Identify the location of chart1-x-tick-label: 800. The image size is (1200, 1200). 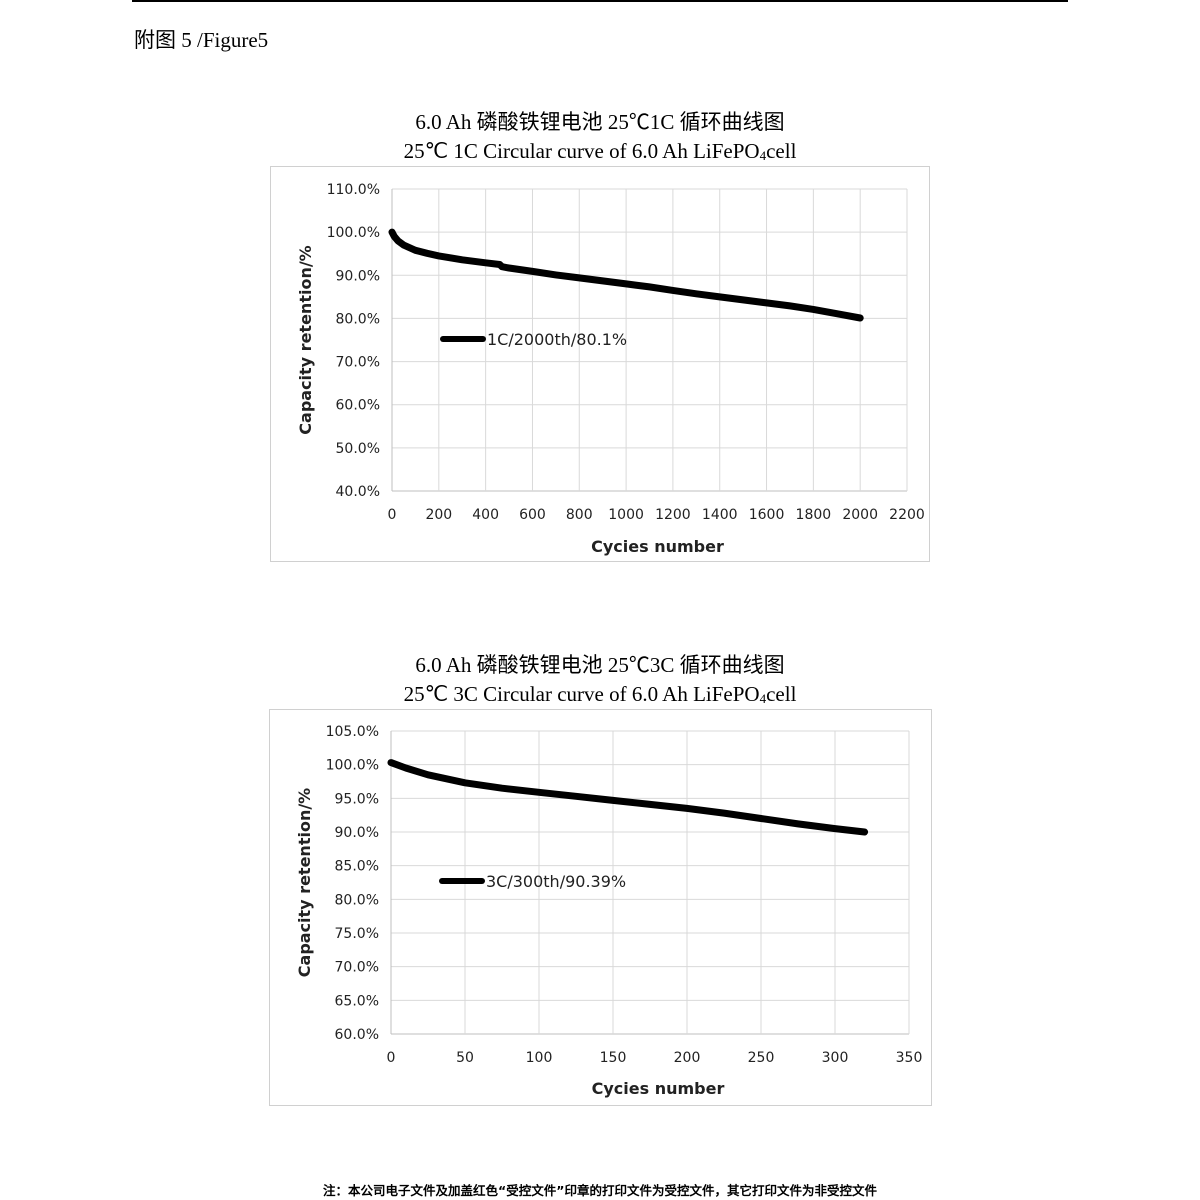
(579, 515).